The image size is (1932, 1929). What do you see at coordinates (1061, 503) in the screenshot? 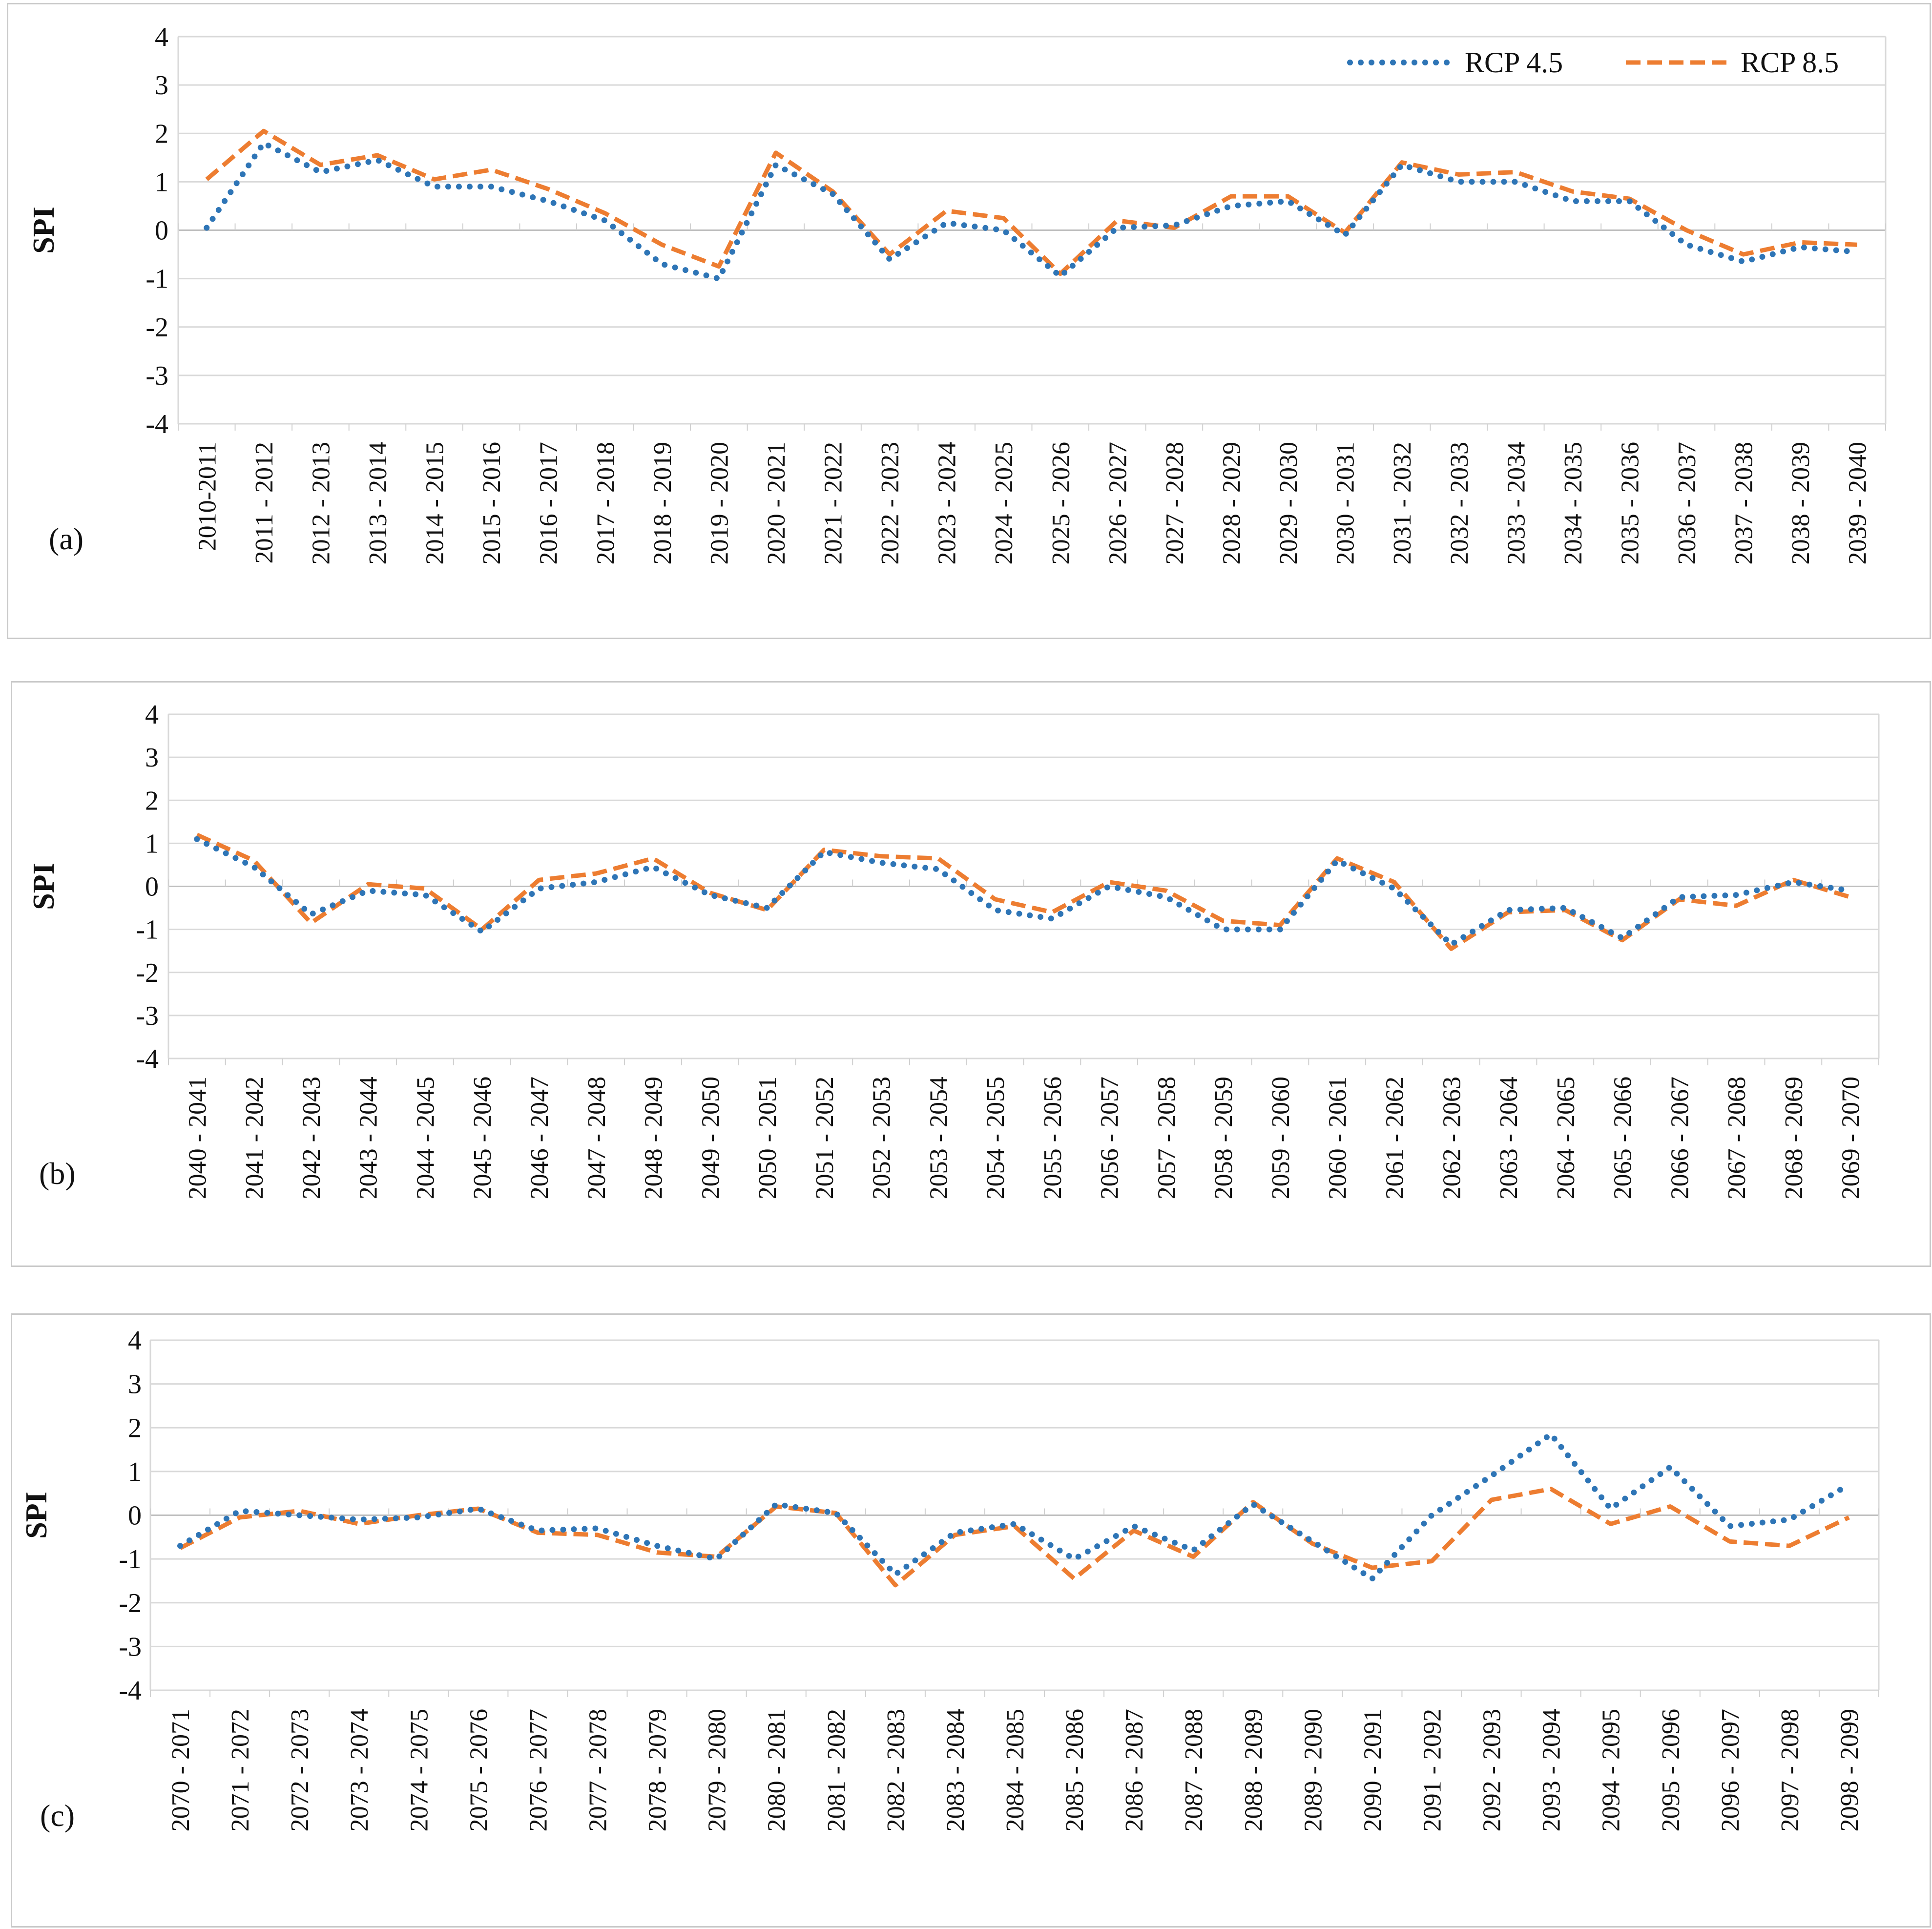
I see `x-category-label: 2025 - 2026` at bounding box center [1061, 503].